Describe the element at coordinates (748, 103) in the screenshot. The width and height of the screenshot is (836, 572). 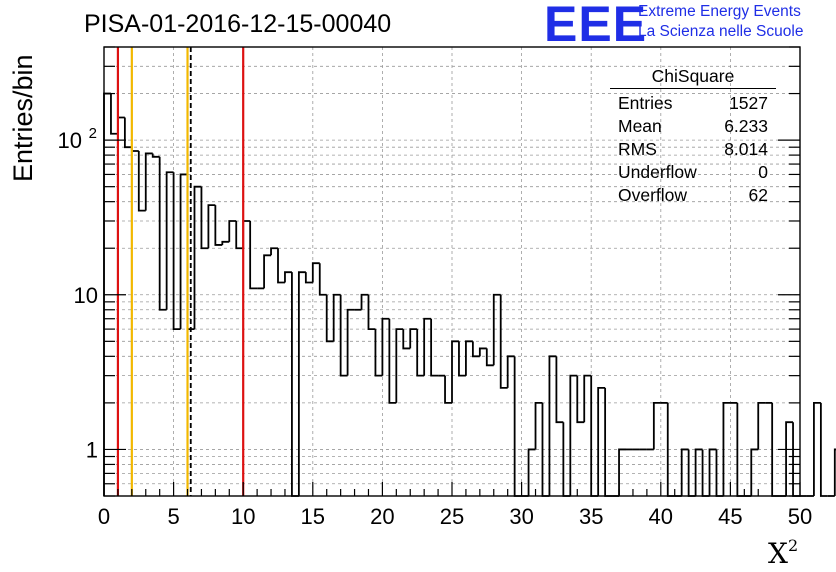
I see `stats-value: 1527` at that location.